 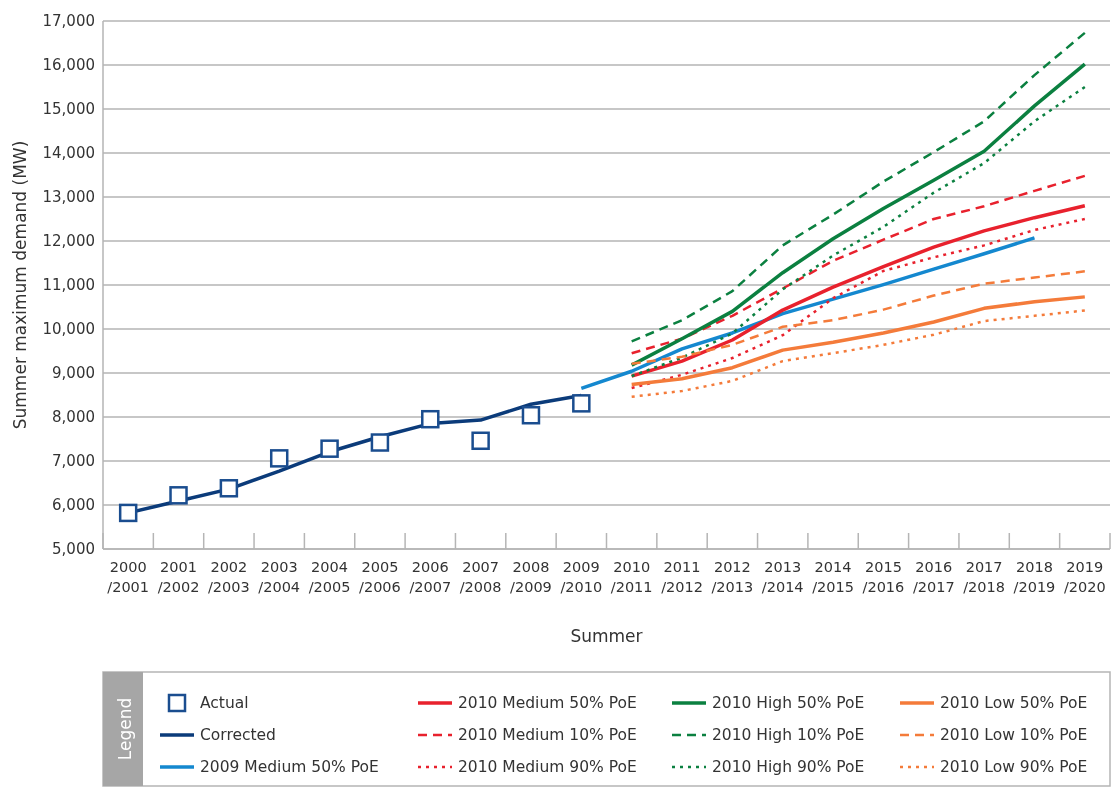 I want to click on y-tick-label: 10,000, so click(x=68, y=329).